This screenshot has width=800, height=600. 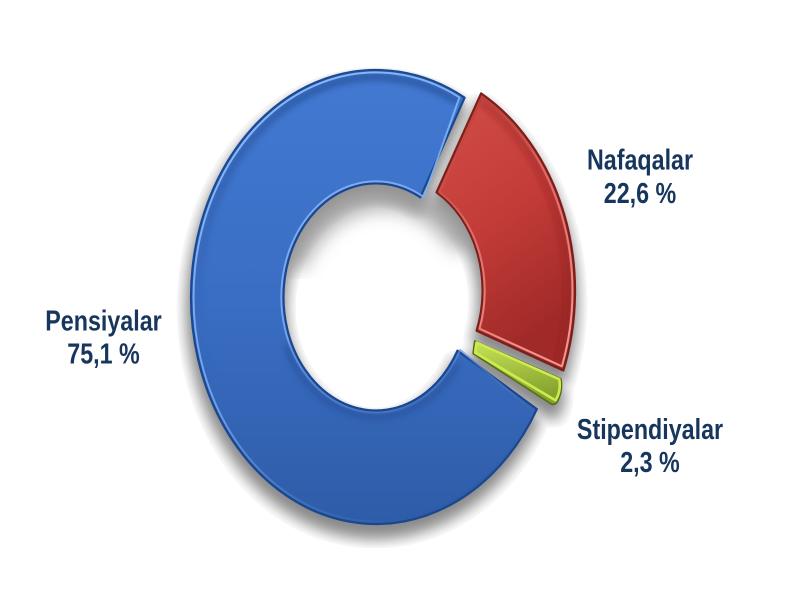 What do you see at coordinates (103, 320) in the screenshot?
I see `svg-text: Pensiyalar` at bounding box center [103, 320].